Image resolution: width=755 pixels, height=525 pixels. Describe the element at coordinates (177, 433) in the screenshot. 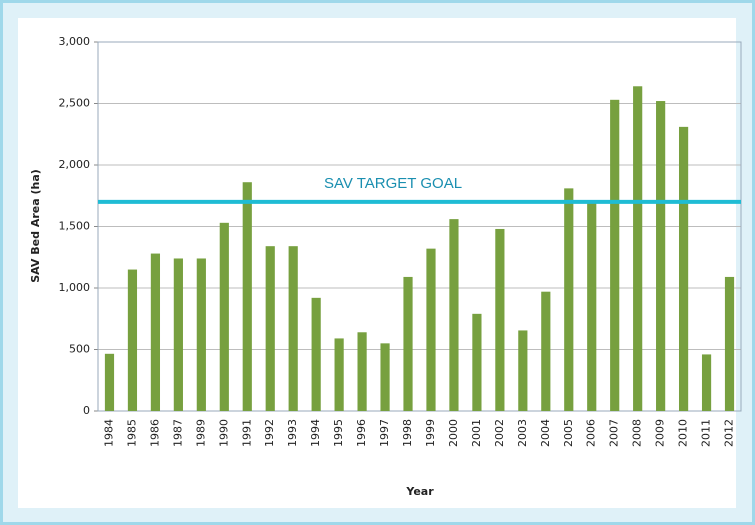

I see `x-tick-label: 1987` at that location.